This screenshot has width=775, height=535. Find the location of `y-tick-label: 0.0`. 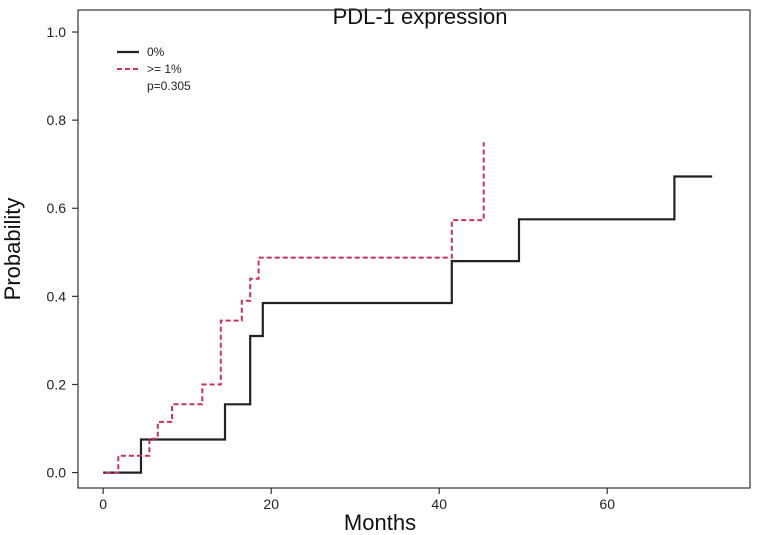

y-tick-label: 0.0 is located at coordinates (57, 473).